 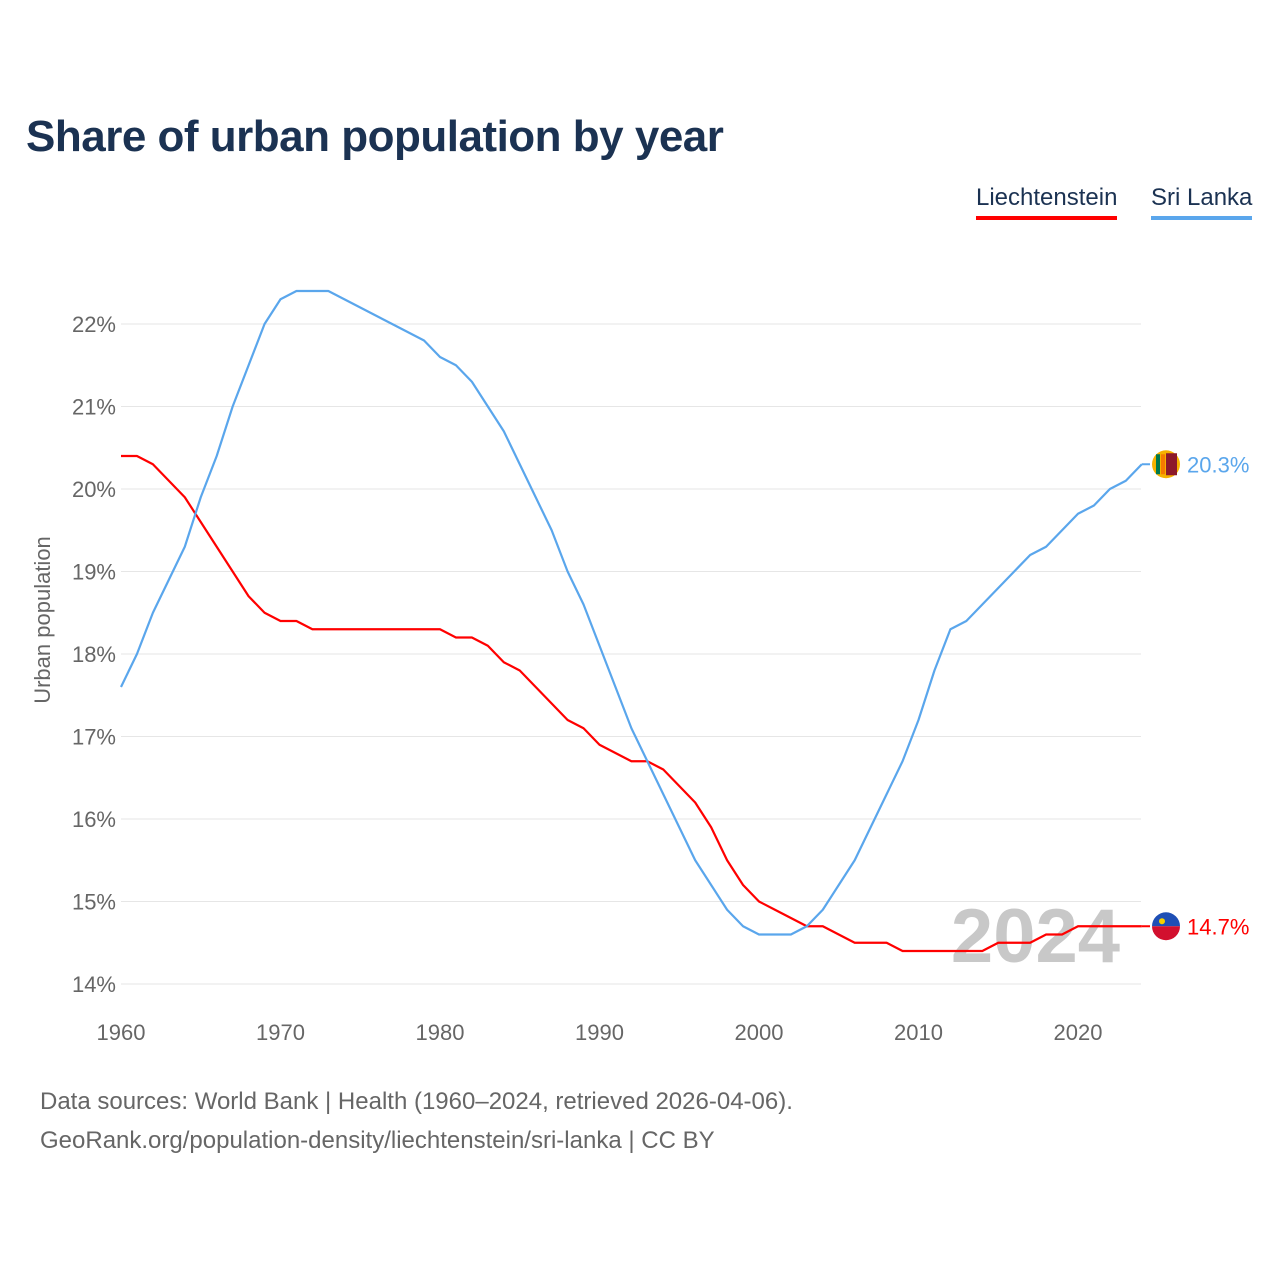 What do you see at coordinates (94, 902) in the screenshot?
I see `y-tick-label: 15%` at bounding box center [94, 902].